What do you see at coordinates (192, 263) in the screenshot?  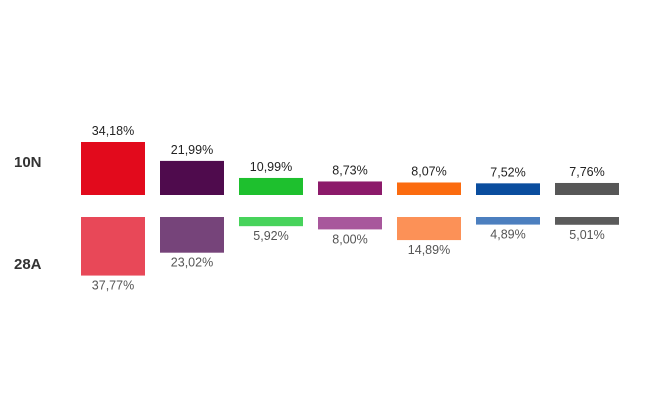 I see `label-28a-1: 23,02%` at bounding box center [192, 263].